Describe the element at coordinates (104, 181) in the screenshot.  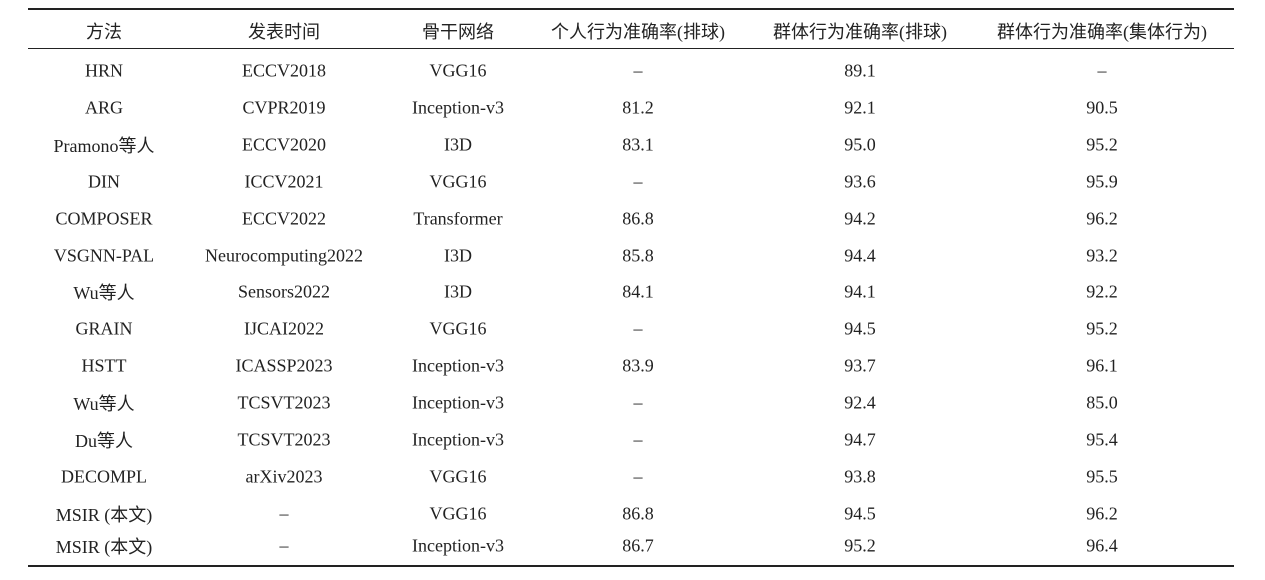
I see `table-cell: DIN` at that location.